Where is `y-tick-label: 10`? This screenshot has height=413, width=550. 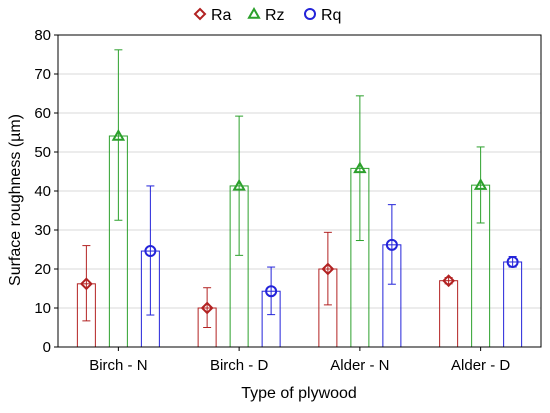 y-tick-label: 10 is located at coordinates (42, 308).